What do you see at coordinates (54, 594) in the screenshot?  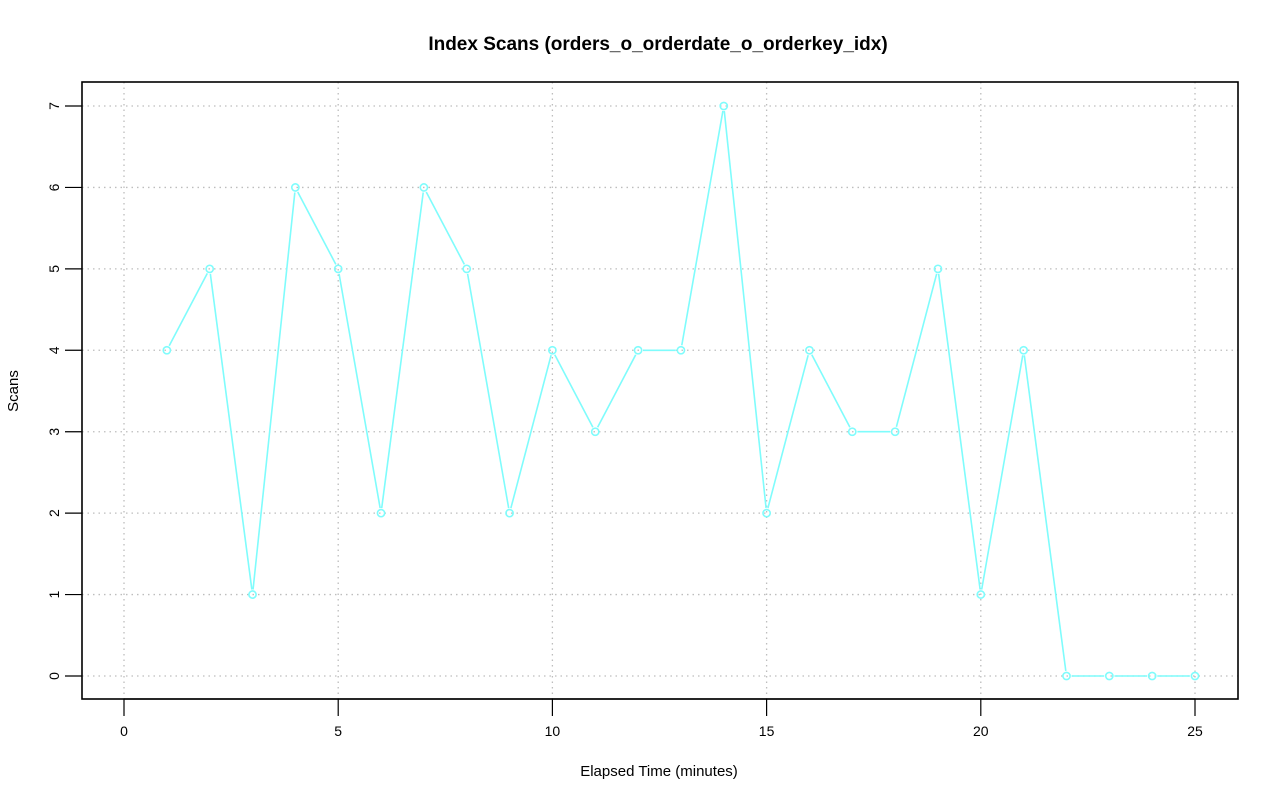 I see `y-tick-label: 1` at bounding box center [54, 594].